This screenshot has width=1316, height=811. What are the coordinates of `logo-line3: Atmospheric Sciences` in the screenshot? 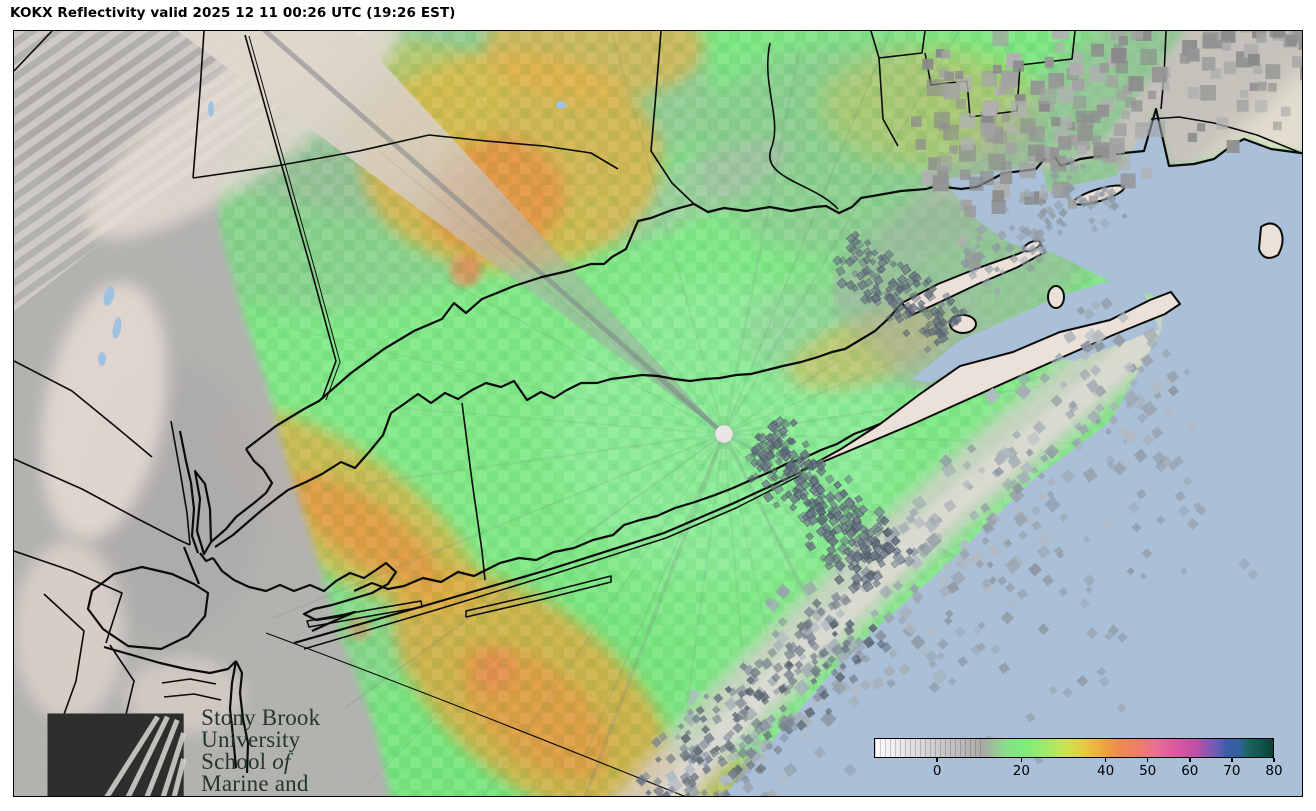 It's located at (261, 795).